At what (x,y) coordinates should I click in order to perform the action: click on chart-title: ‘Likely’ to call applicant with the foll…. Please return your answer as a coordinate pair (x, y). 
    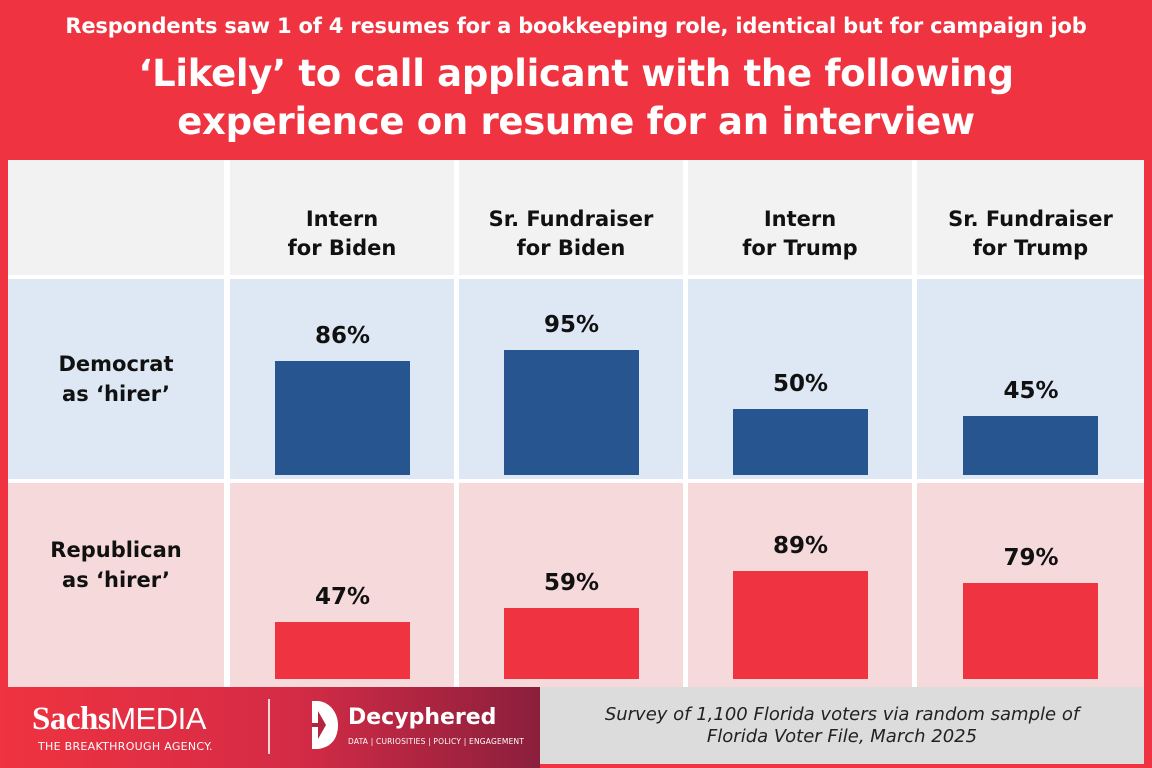
    Looking at the image, I should click on (576, 98).